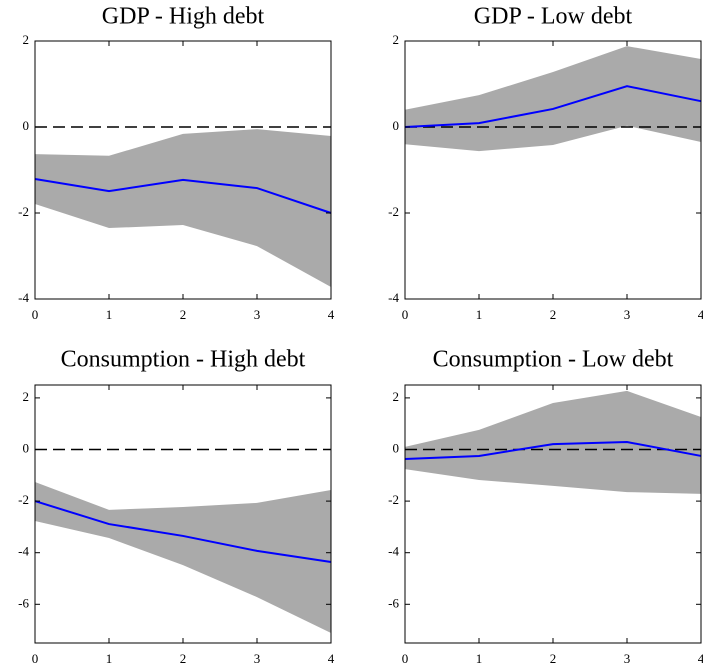  I want to click on chart-title: GDP - Low debt, so click(553, 17).